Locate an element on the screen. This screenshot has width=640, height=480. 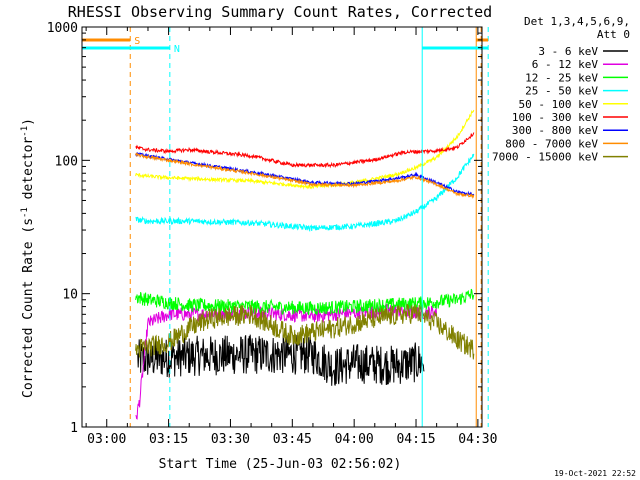
series-line-25-50-keV is located at coordinates (305, 193).